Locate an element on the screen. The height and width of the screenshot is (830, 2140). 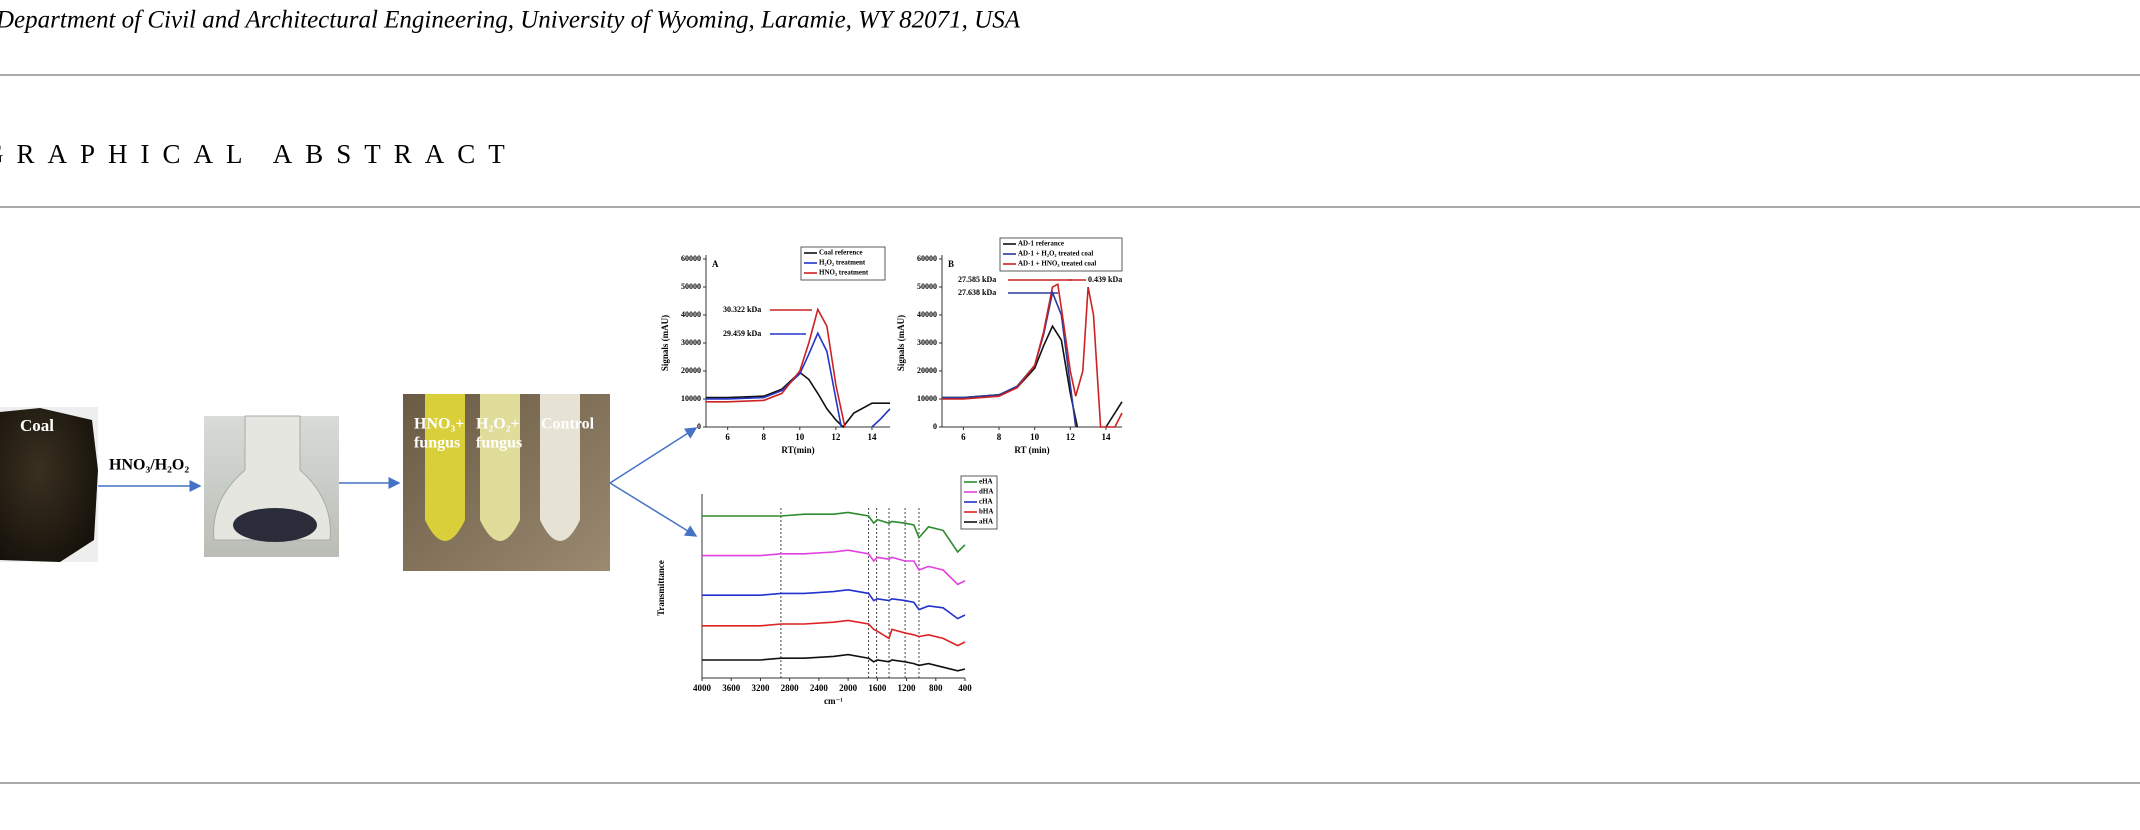
legend-label: Coal reference is located at coordinates (840, 253).